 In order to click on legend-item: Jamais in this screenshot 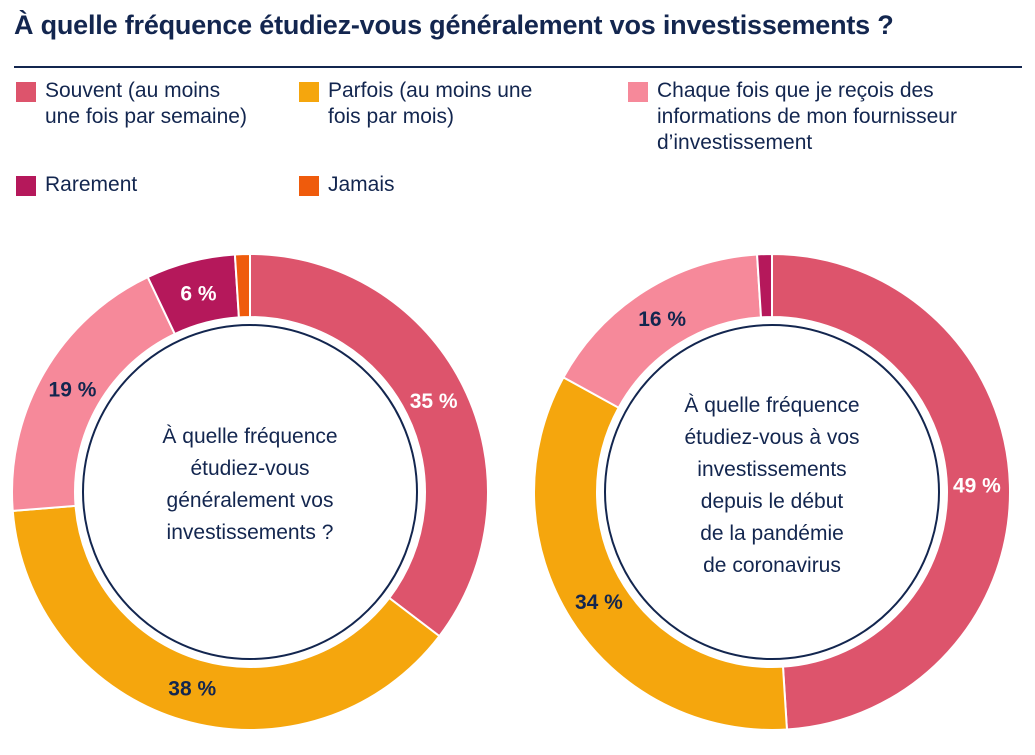, I will do `click(347, 185)`.